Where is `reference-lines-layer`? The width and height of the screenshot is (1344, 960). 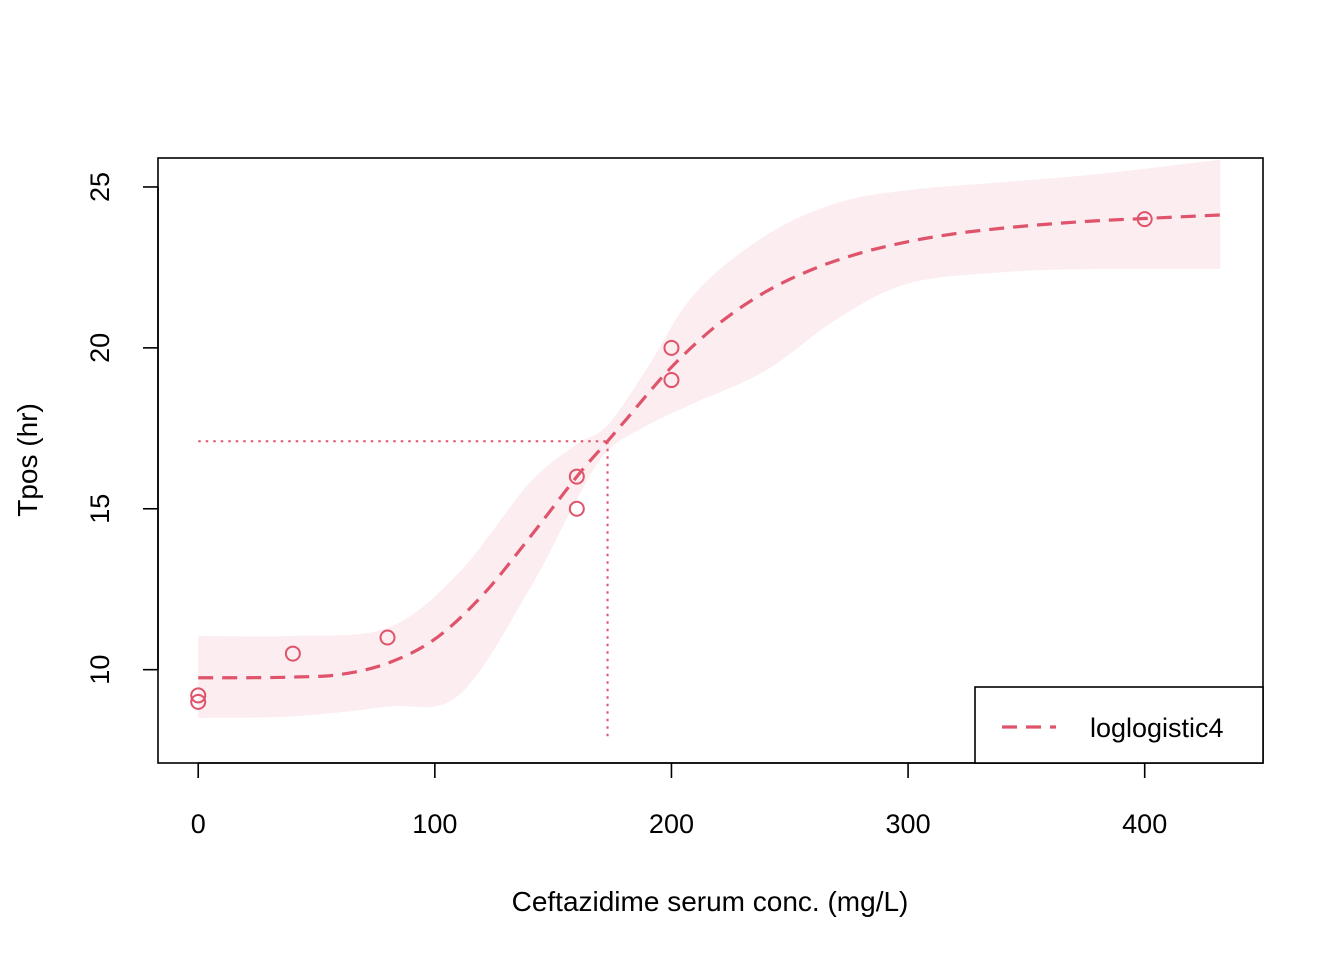
reference-lines-layer is located at coordinates (403, 589).